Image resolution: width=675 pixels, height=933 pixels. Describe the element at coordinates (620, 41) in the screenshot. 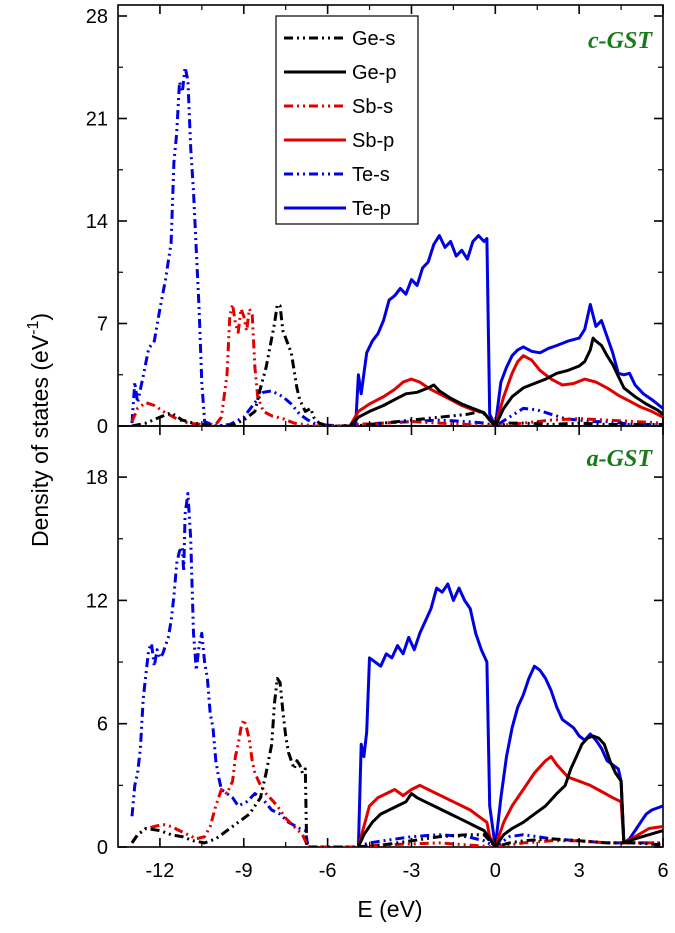

I see `panel-label-top: c-GST` at that location.